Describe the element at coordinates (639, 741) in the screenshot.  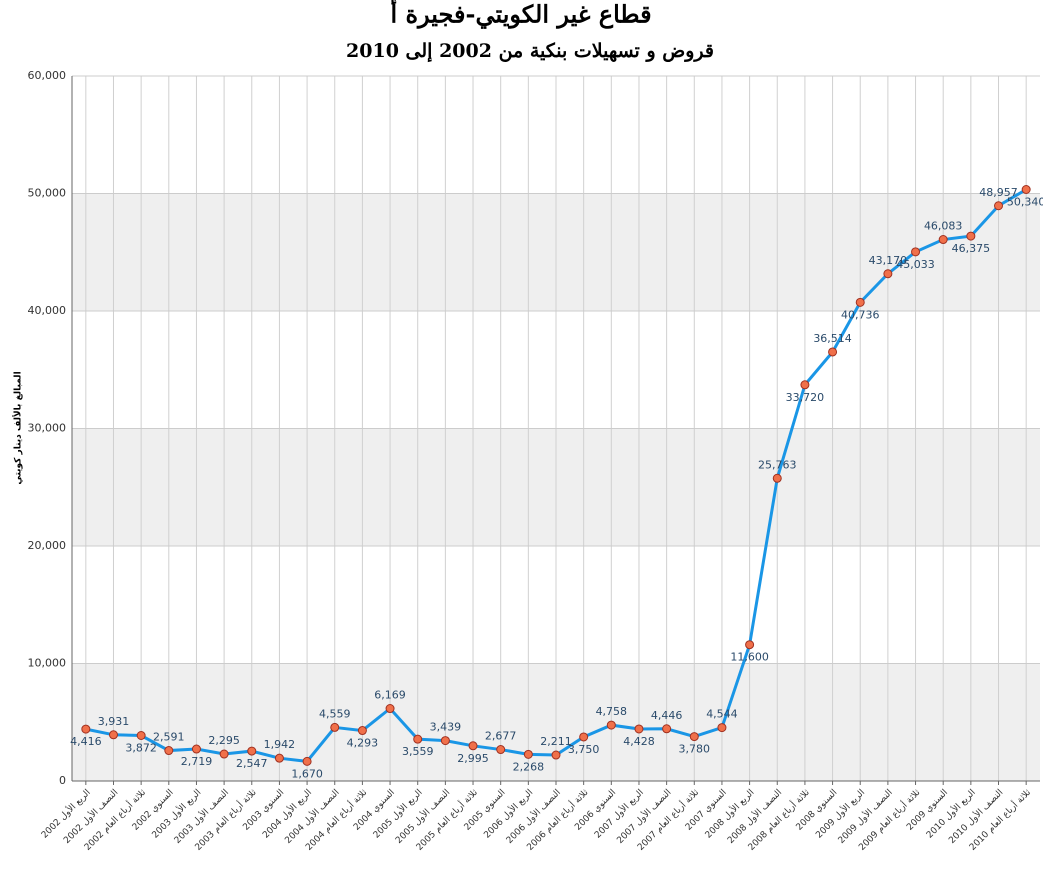
I see `data-label: 4,428` at that location.